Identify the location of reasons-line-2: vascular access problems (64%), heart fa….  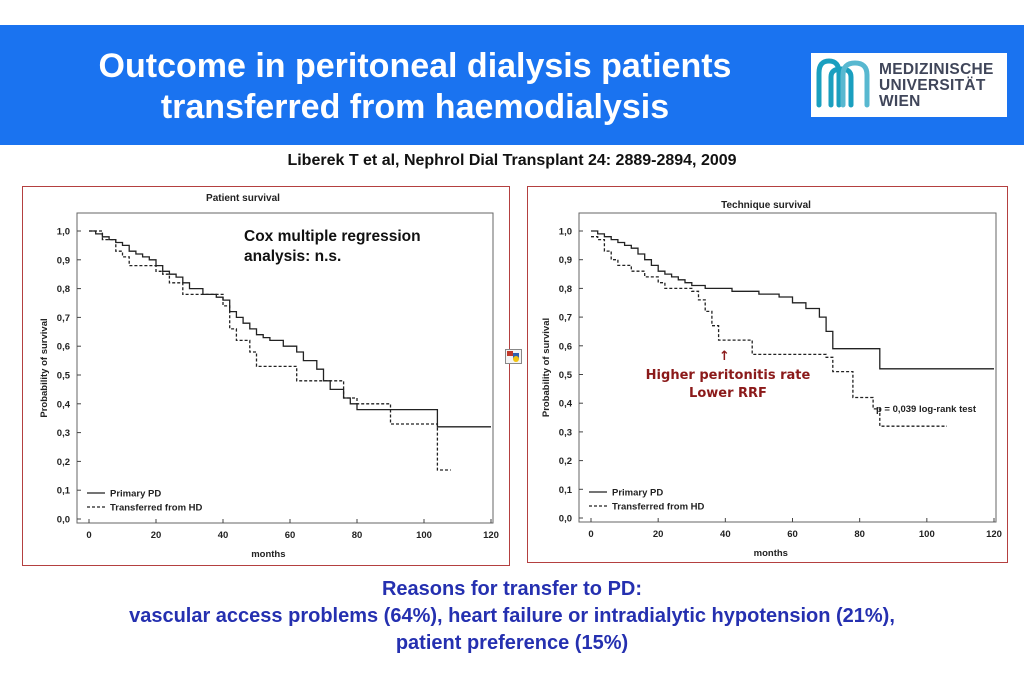
(512, 616).